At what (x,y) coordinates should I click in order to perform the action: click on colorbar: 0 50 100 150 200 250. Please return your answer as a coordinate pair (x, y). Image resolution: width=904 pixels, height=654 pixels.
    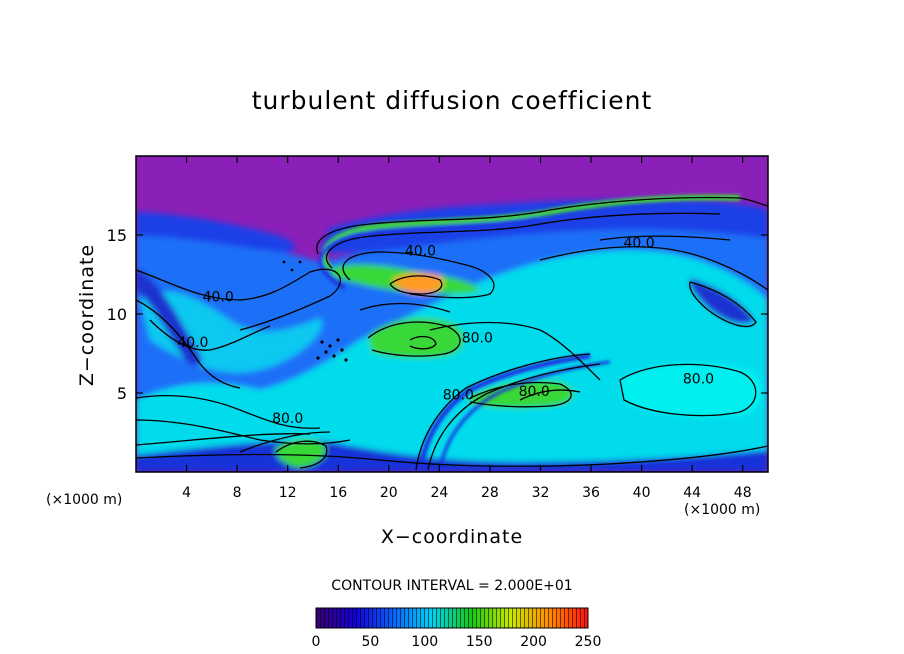
    Looking at the image, I should click on (457, 628).